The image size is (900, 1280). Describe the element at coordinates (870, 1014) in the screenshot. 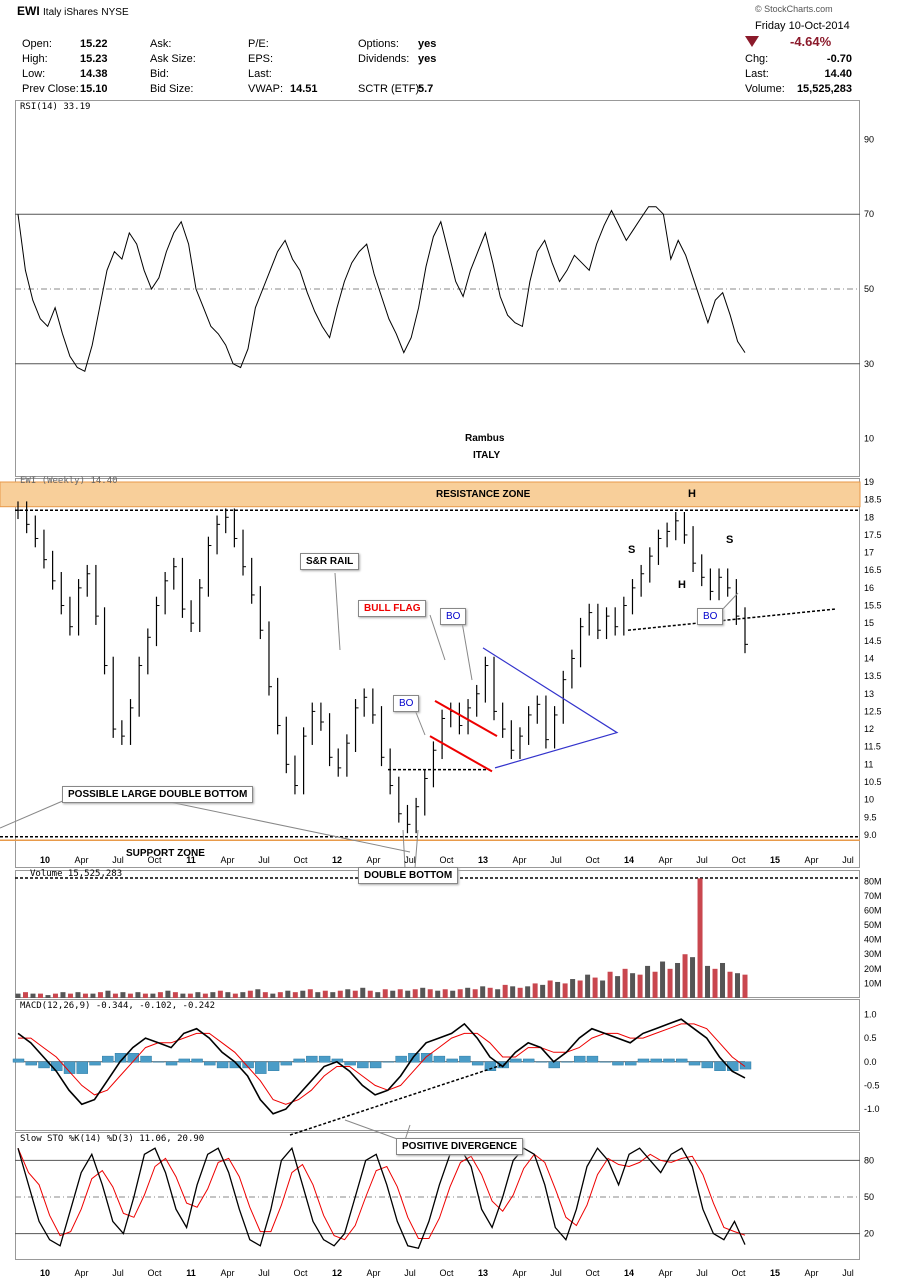

I see `macd-tick-label: 1.0` at that location.